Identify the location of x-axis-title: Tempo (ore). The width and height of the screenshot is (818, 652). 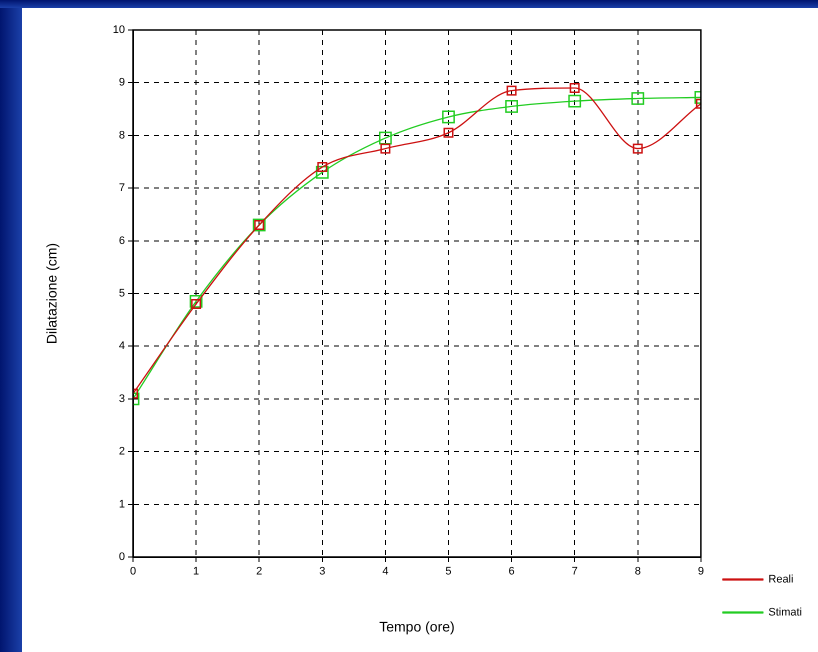
(417, 626).